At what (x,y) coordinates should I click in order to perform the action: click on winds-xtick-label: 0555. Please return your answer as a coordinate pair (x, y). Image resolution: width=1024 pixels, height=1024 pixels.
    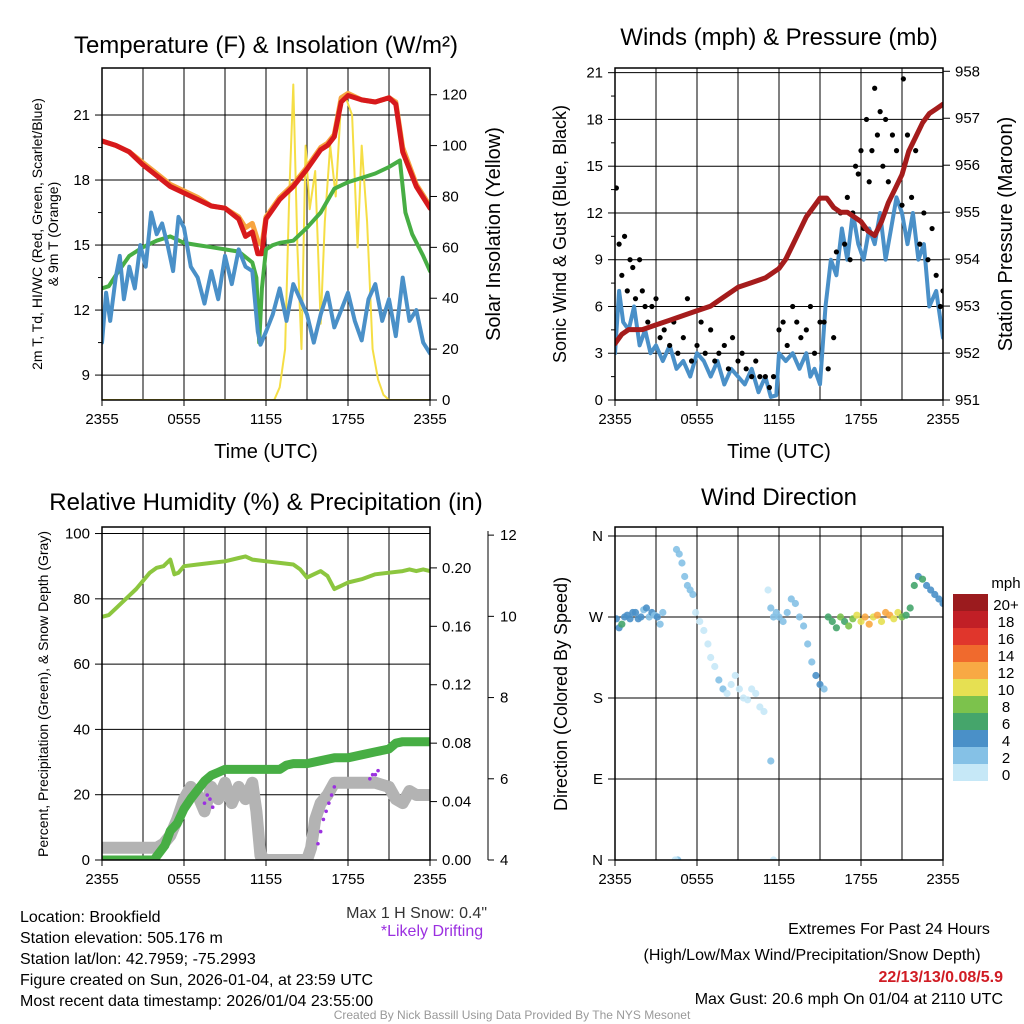
    Looking at the image, I should click on (696, 419).